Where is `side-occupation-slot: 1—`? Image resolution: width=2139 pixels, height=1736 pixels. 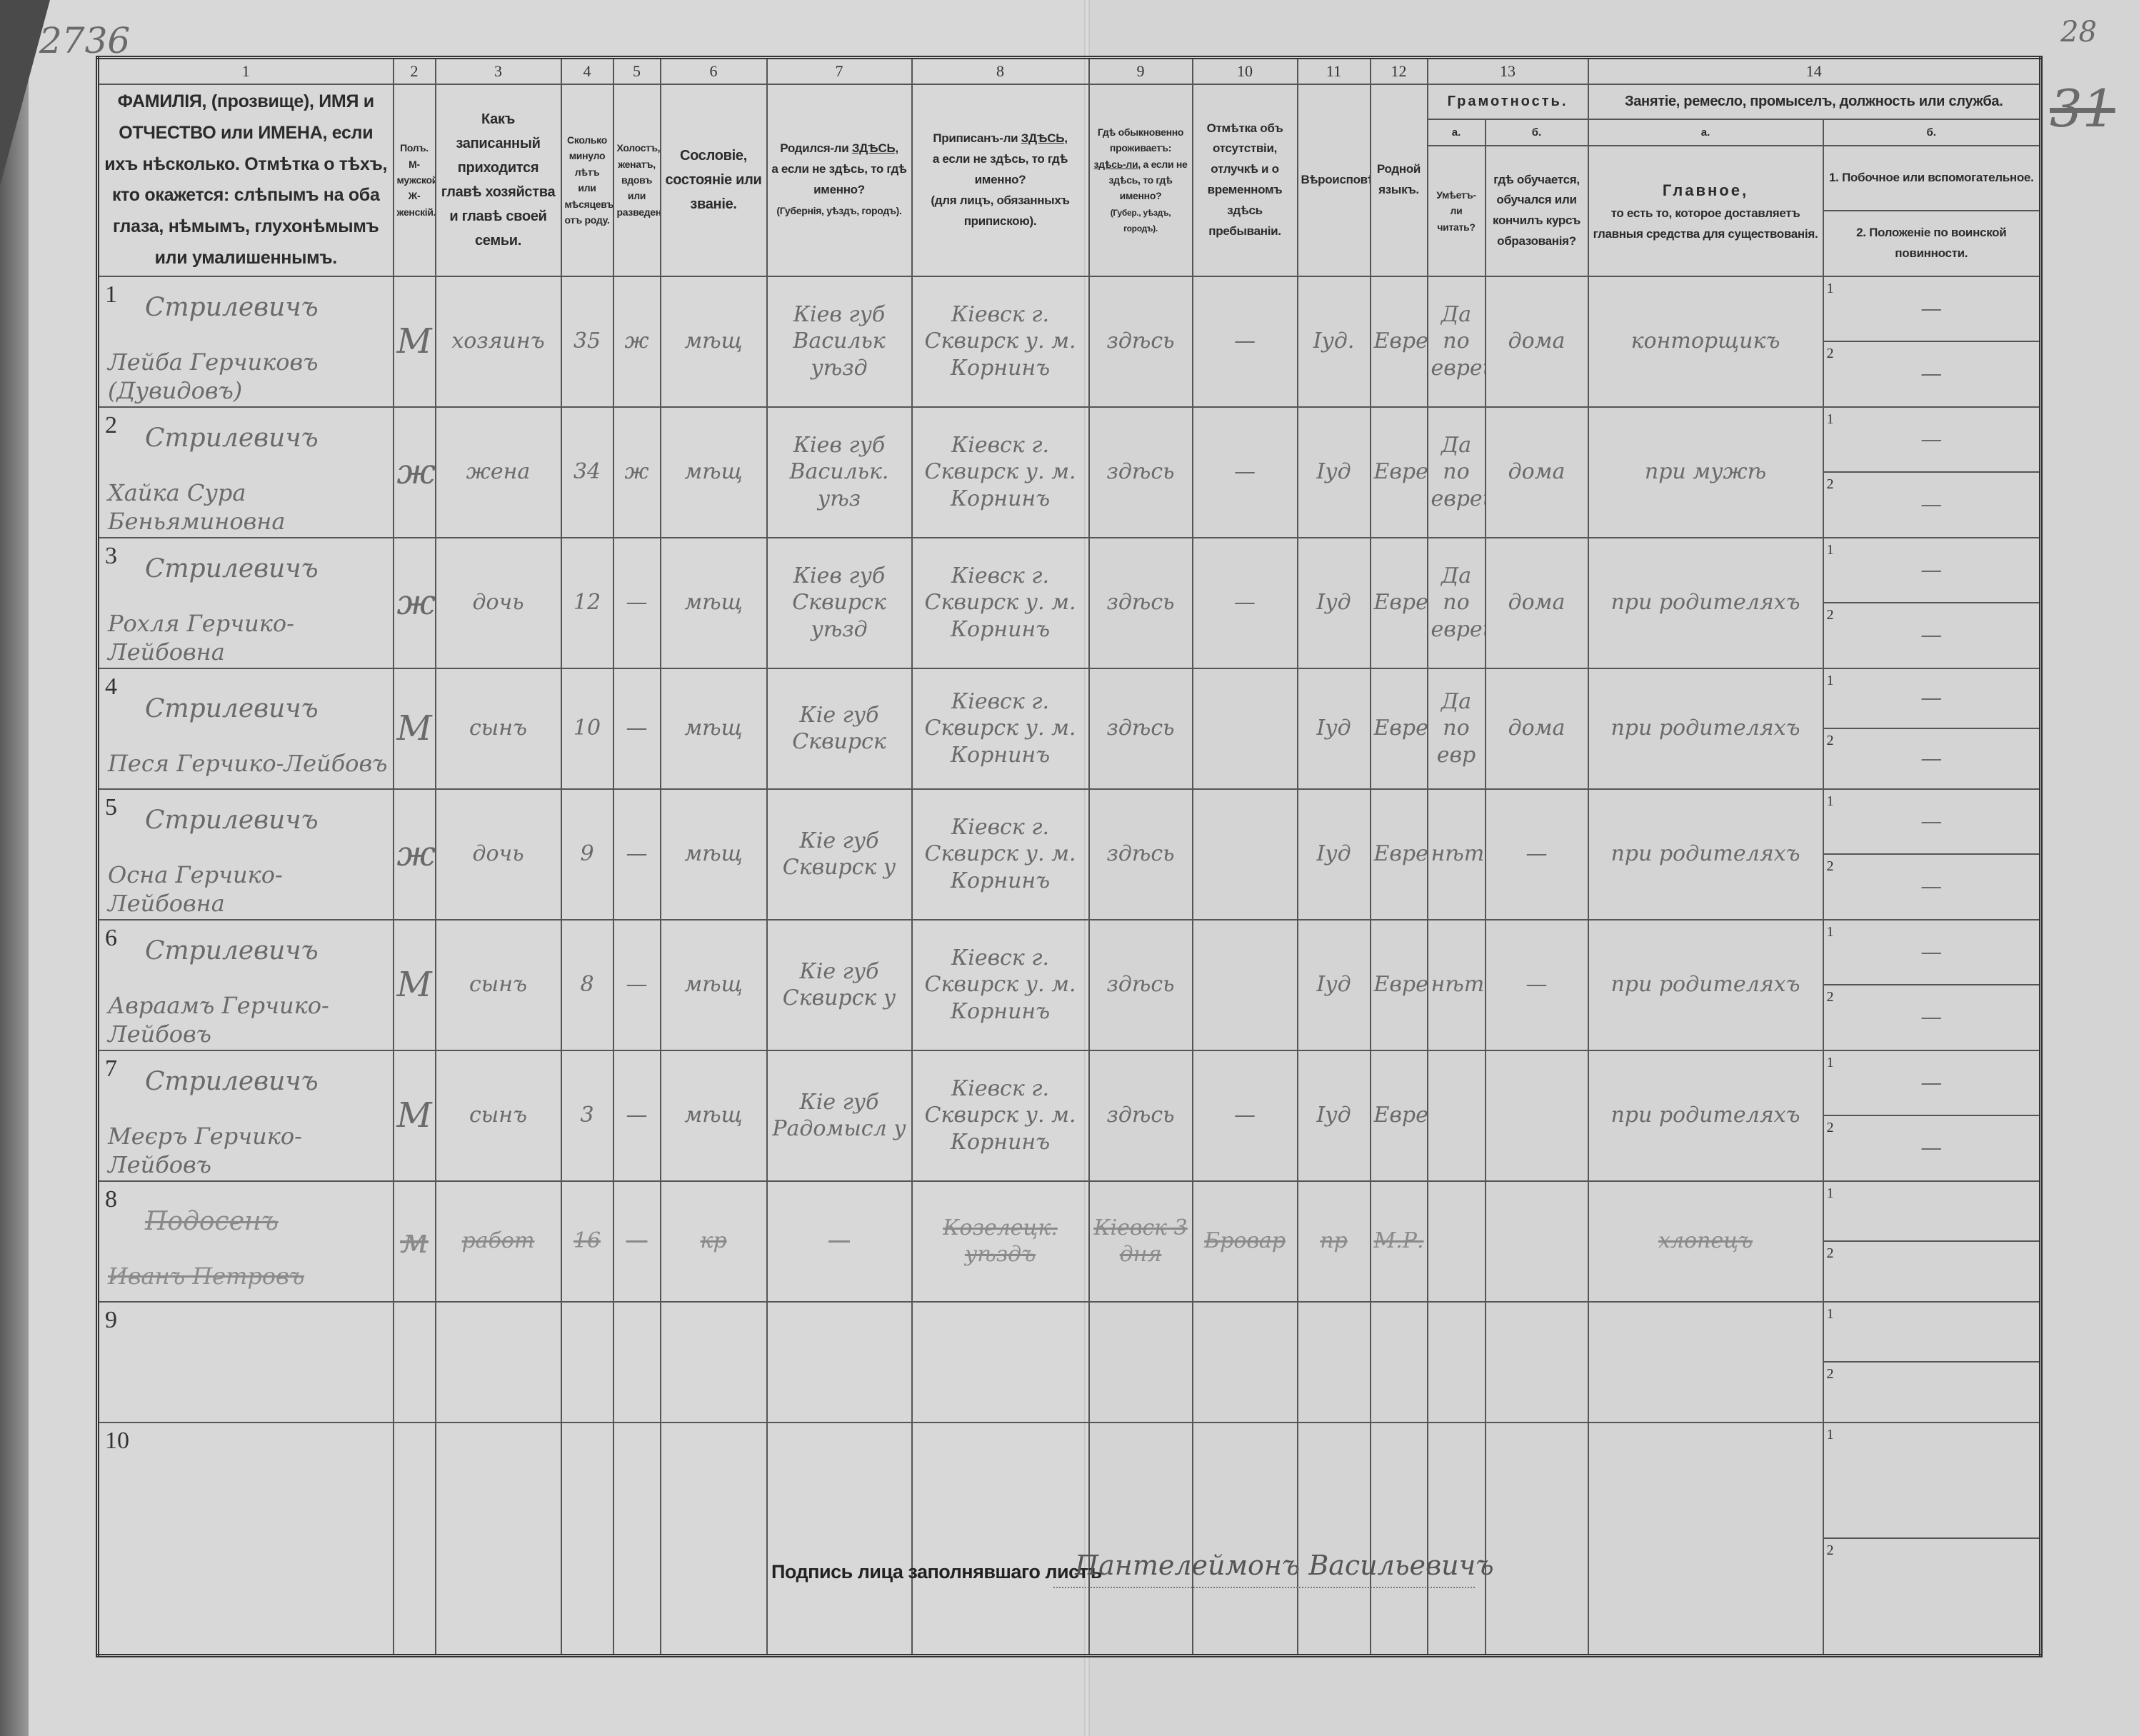
side-occupation-slot: 1— is located at coordinates (1931, 699).